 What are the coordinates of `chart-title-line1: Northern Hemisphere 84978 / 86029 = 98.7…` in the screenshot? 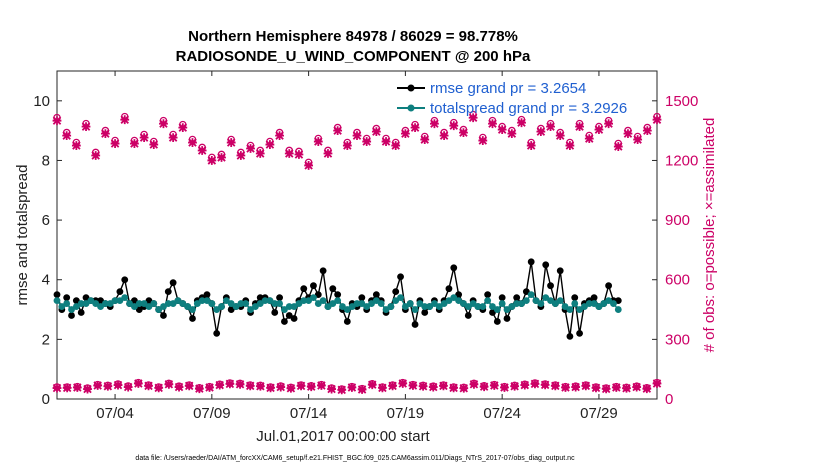 It's located at (353, 36).